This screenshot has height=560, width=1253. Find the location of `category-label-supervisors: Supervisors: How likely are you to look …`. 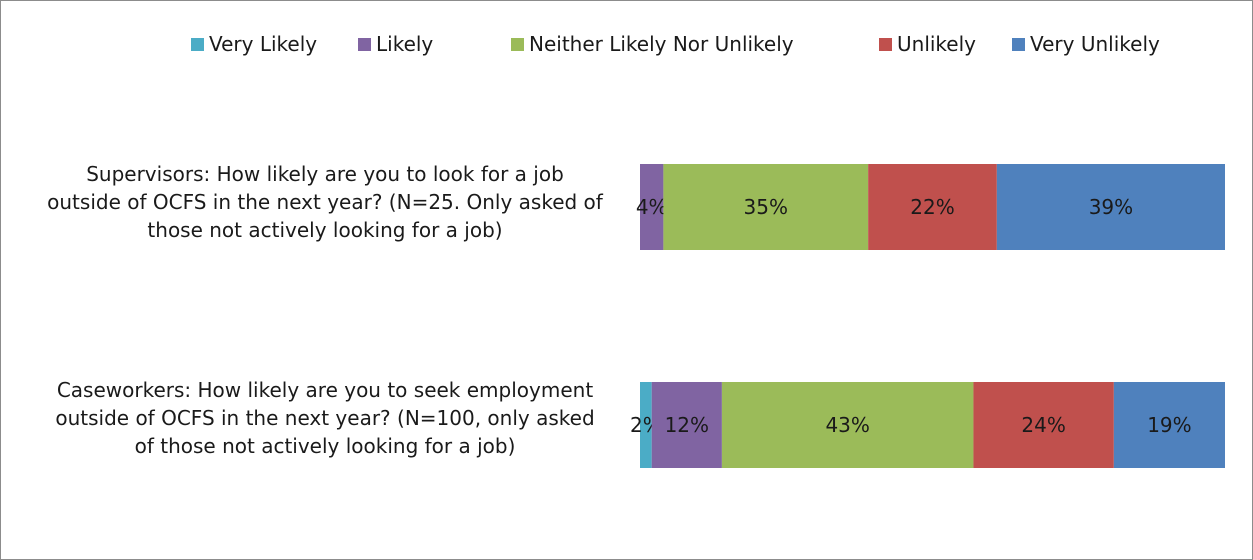

category-label-supervisors: Supervisors: How likely are you to look … is located at coordinates (325, 202).